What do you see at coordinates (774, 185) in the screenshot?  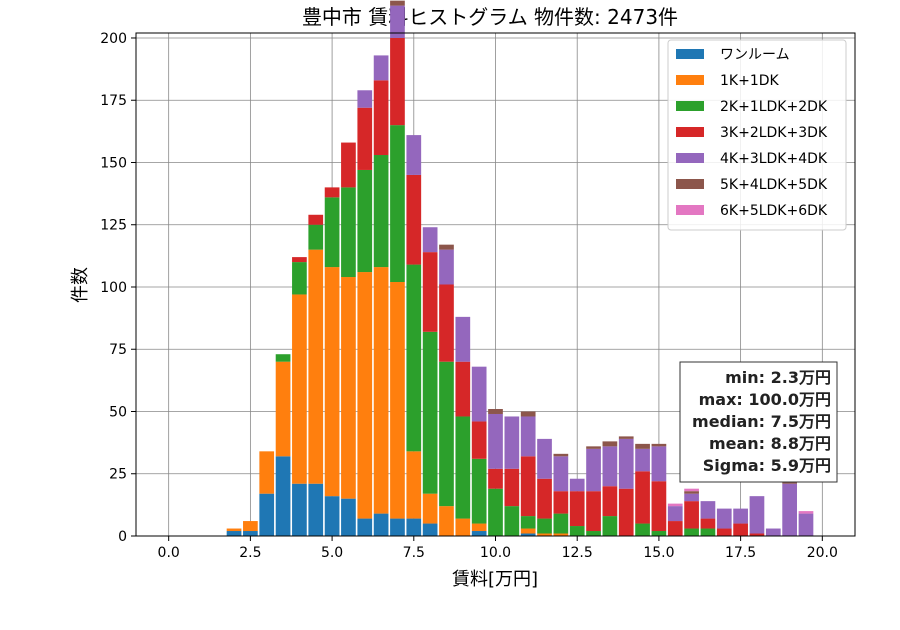 I see `legend-label: 5K+4LDK+5DK` at bounding box center [774, 185].